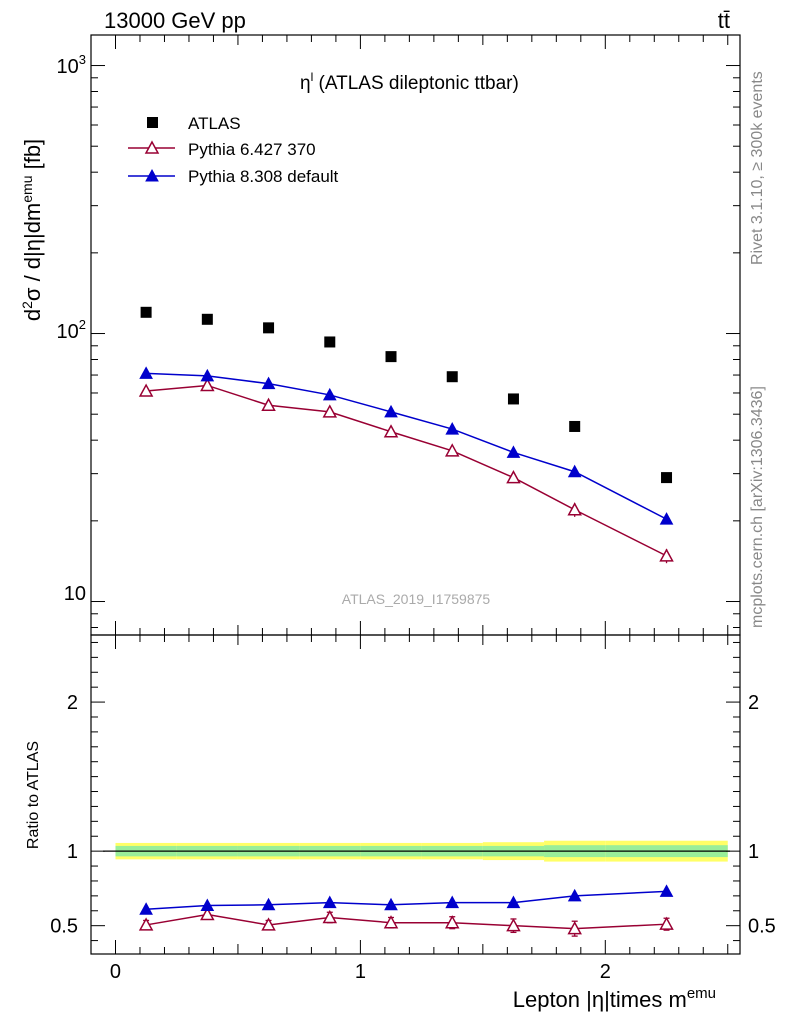 Image resolution: width=786 pixels, height=1024 pixels. What do you see at coordinates (757, 168) in the screenshot?
I see `rivet-version-label: Rivet 3.1.10, ≥ 300k events` at bounding box center [757, 168].